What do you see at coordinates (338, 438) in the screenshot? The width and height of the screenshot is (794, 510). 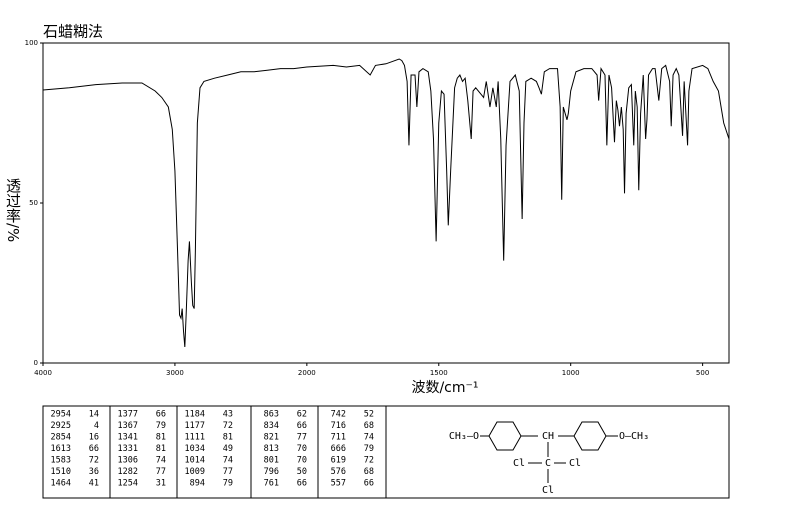 I see `peak-wavenumber: 711` at bounding box center [338, 438].